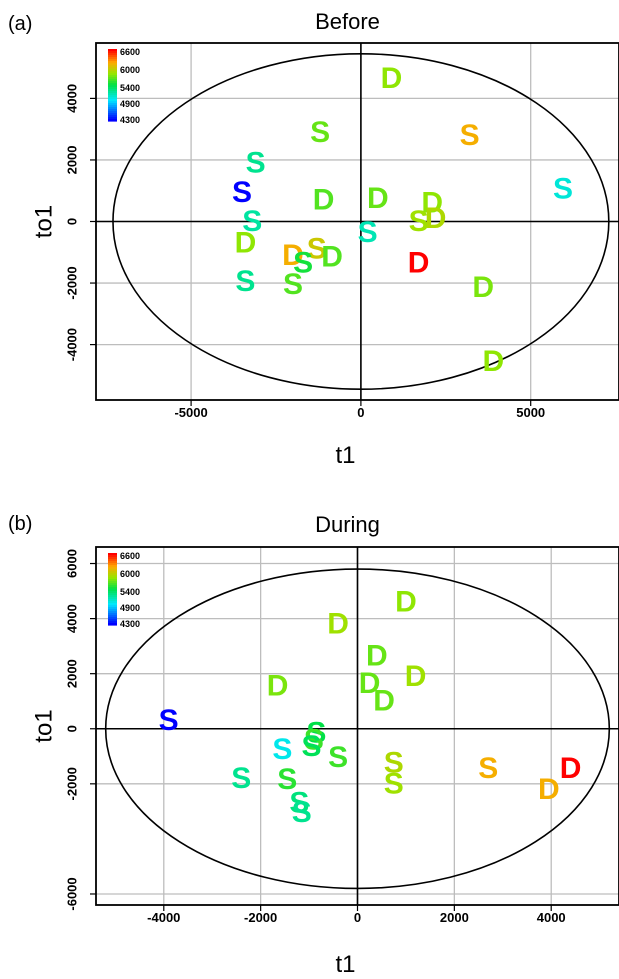 The width and height of the screenshot is (619, 979). What do you see at coordinates (72, 893) in the screenshot?
I see `y-tick-label: -6000` at bounding box center [72, 893].